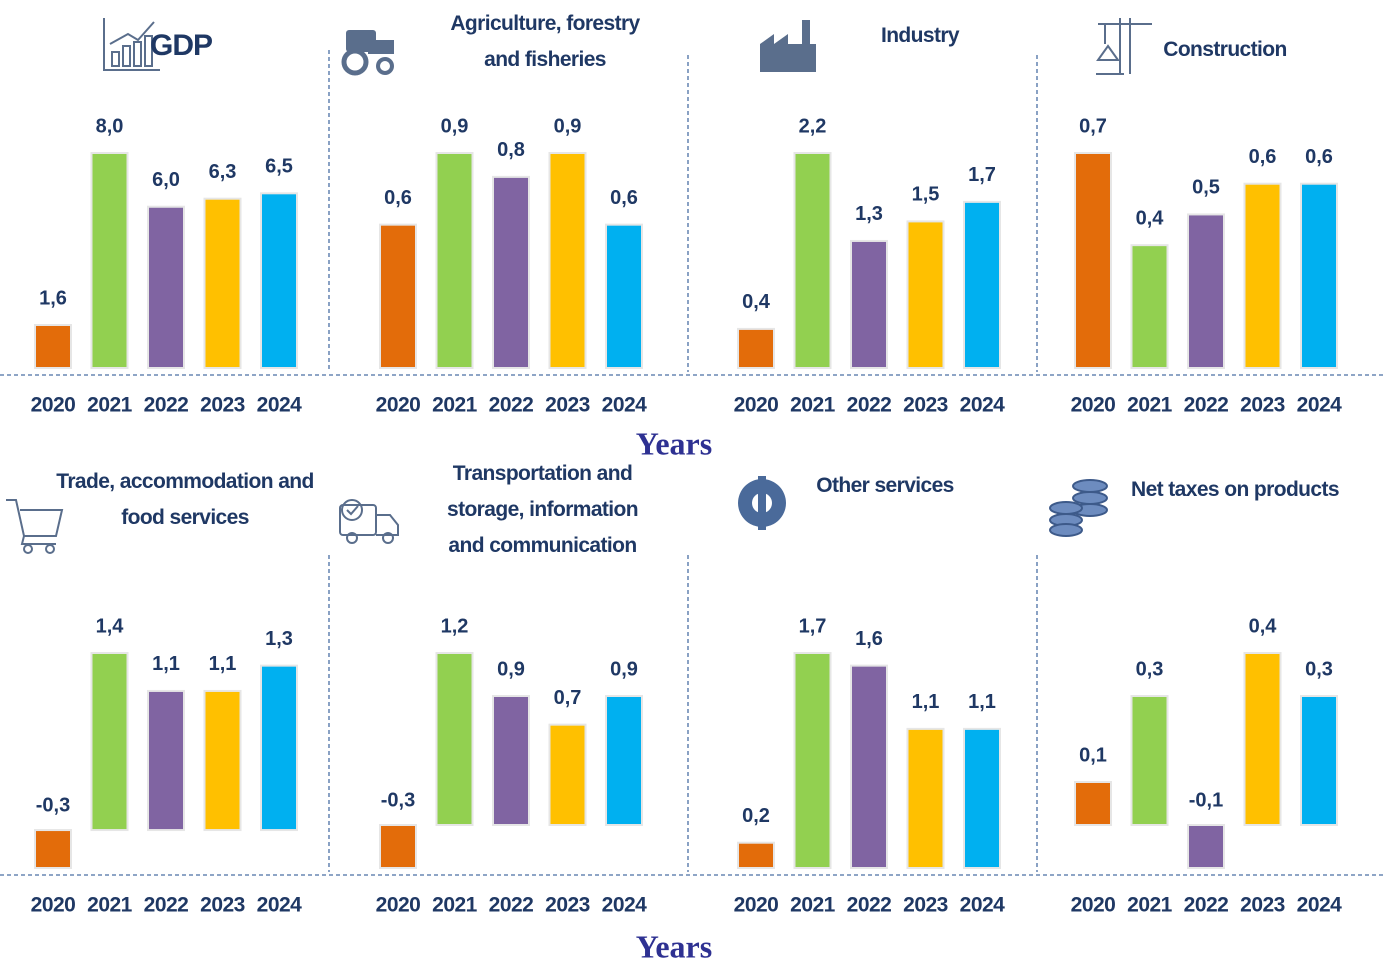  I want to click on panel-title: Trade, accommodation and food services, so click(185, 499).